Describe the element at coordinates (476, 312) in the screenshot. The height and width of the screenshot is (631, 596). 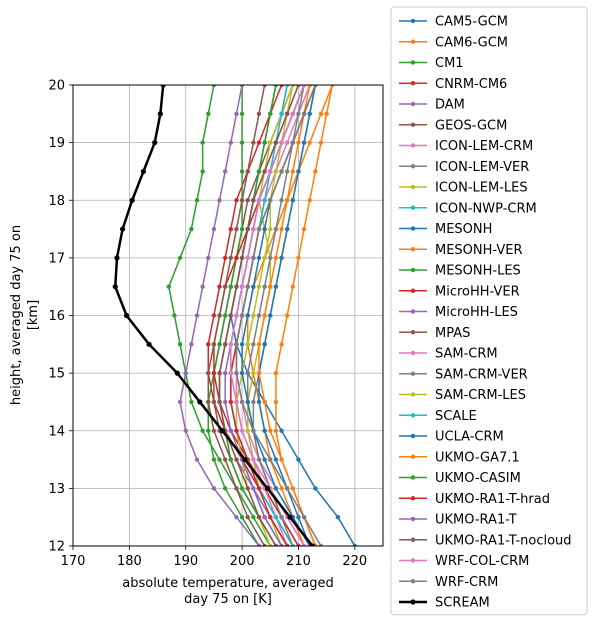
I see `legend-label: MicroHH-LES` at that location.